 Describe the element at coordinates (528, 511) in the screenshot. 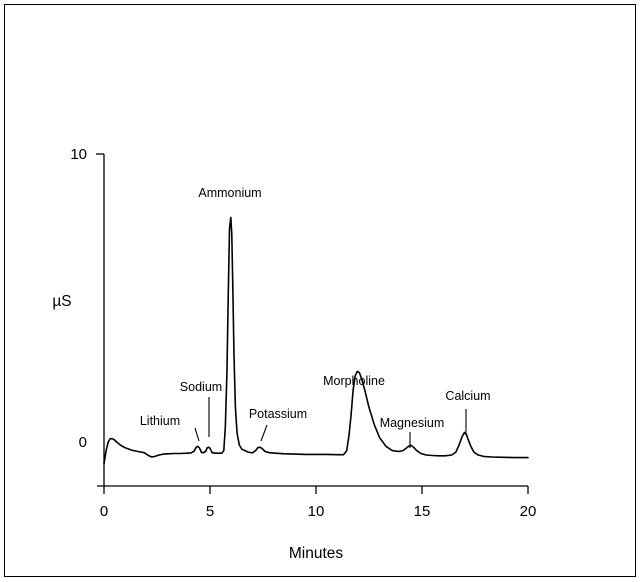

I see `x-tick-label: 20` at that location.